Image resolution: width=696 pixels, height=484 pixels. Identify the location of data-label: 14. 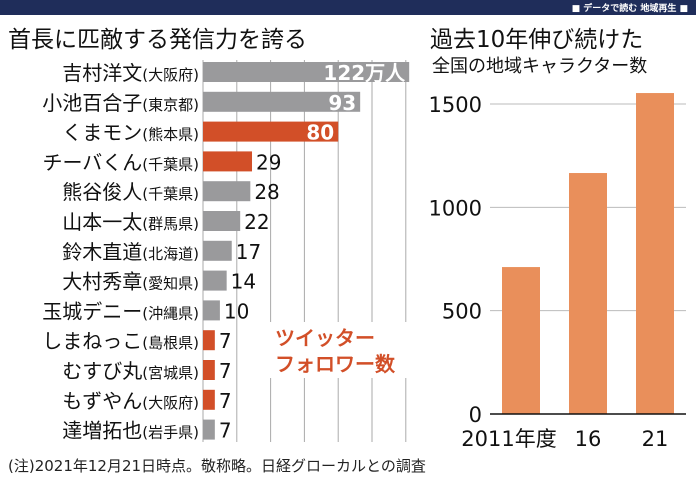
(243, 282).